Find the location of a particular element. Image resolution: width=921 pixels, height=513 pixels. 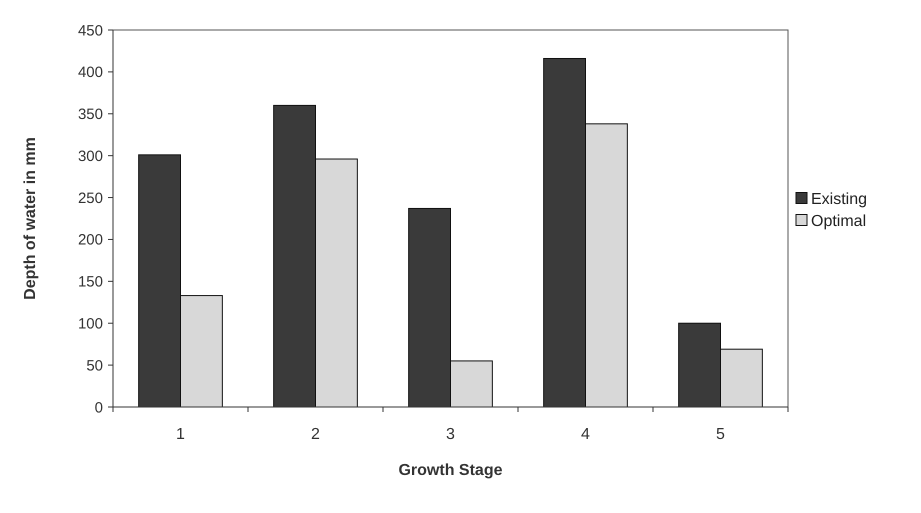

y-tick-label: 0 is located at coordinates (98, 407).